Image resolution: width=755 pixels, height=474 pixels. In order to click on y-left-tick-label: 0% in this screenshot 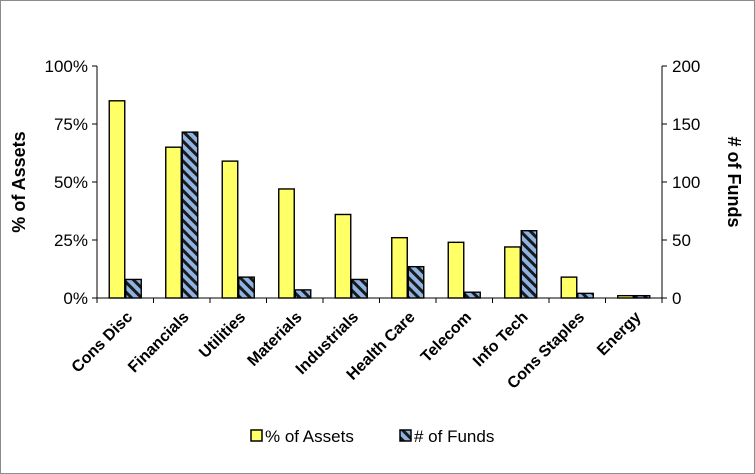, I will do `click(75, 298)`.